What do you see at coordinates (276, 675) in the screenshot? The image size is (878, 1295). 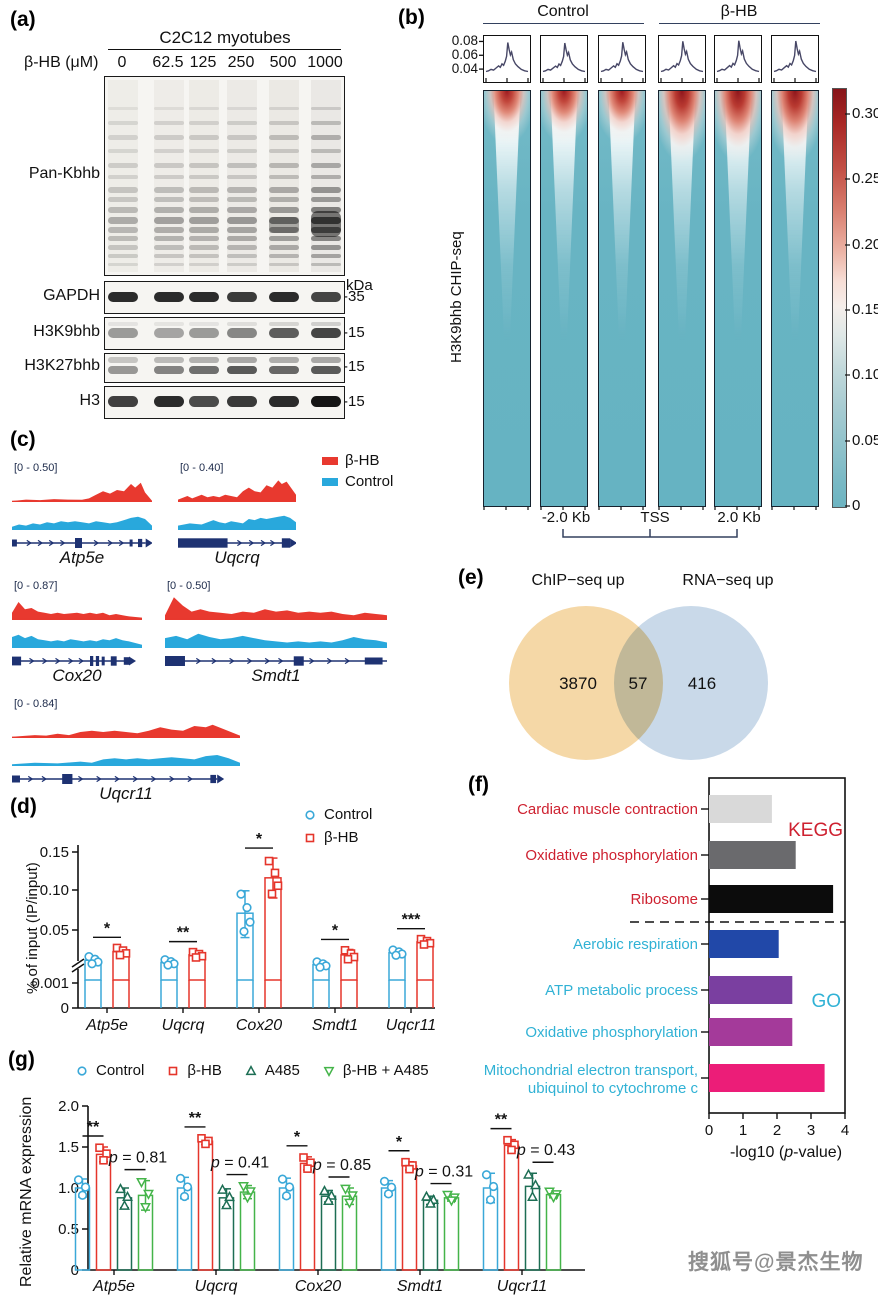 I see `gene-name: Smdt1` at bounding box center [276, 675].